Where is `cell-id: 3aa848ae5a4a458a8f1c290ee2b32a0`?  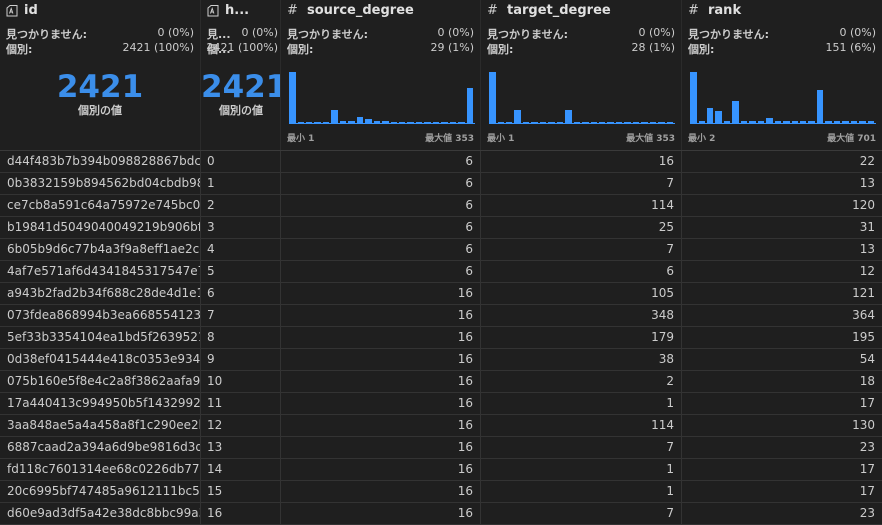
cell-id: 3aa848ae5a4a458a8f1c290ee2b32a0 is located at coordinates (100, 425).